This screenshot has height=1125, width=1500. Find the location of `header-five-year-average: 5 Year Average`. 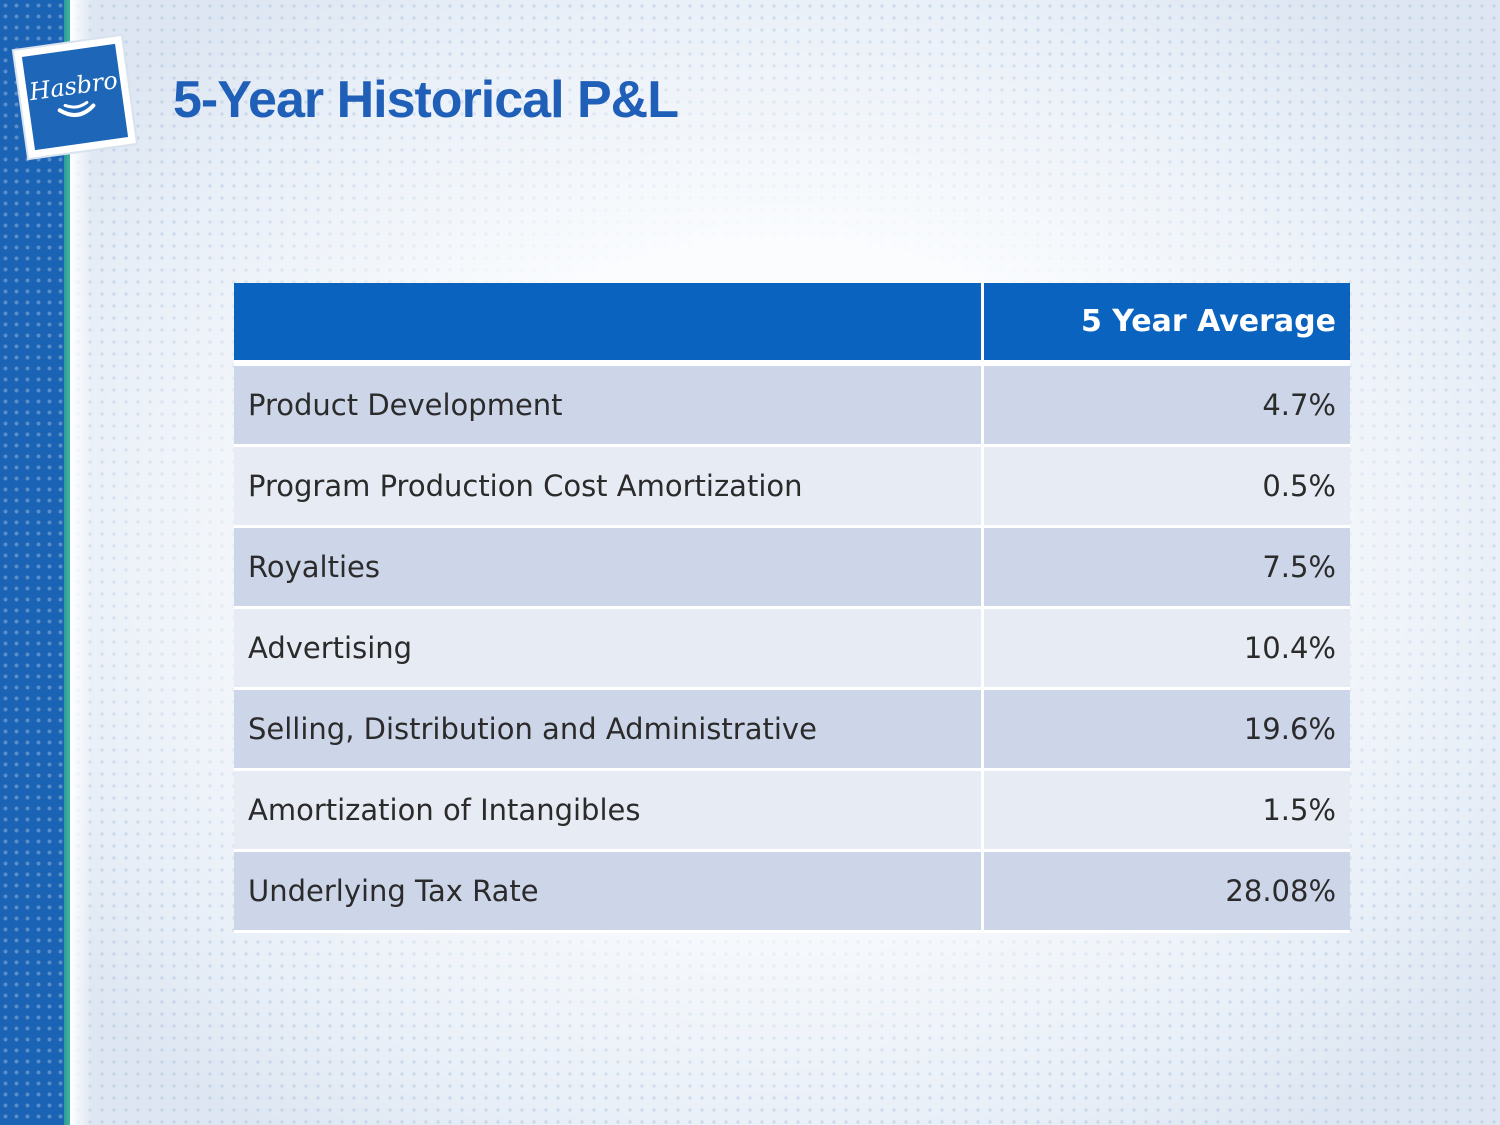

header-five-year-average: 5 Year Average is located at coordinates (1166, 324).